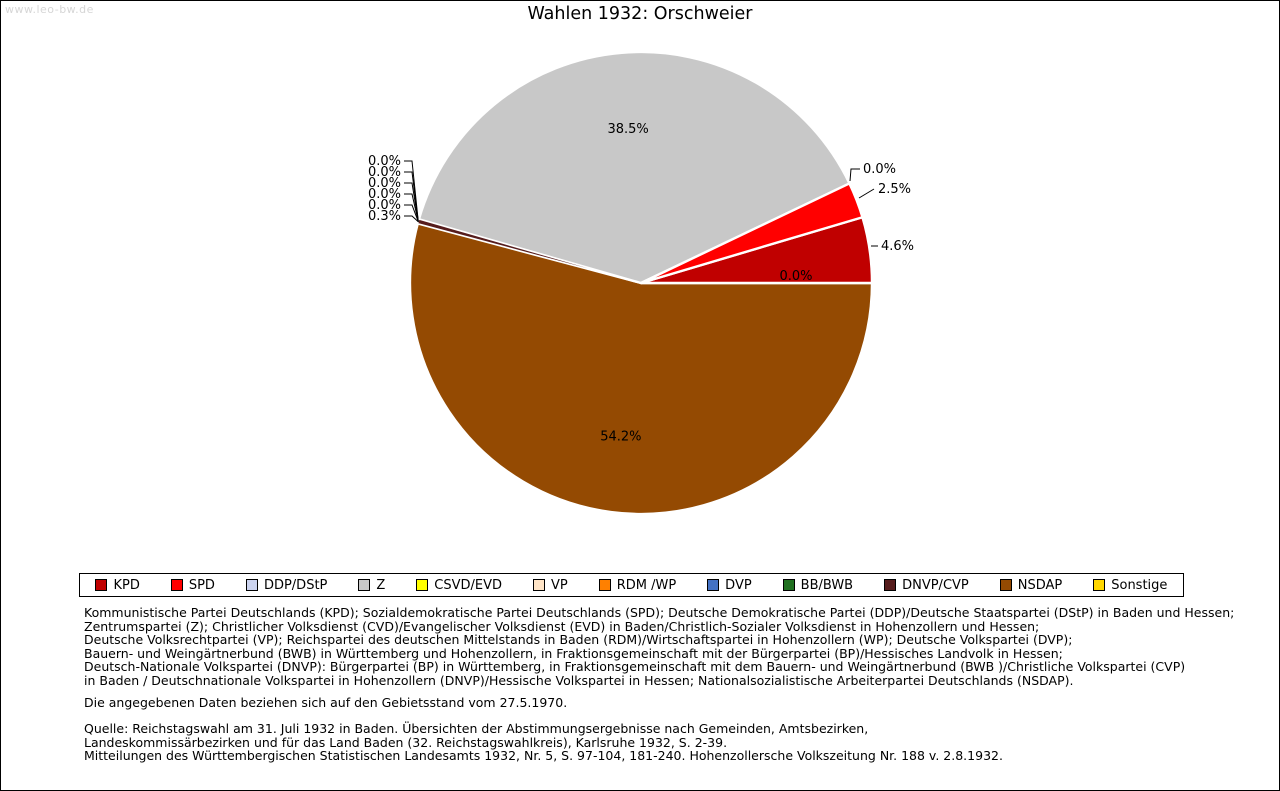 The width and height of the screenshot is (1280, 791). I want to click on legend-item-csvd-evd: CSVD/EVD, so click(459, 585).